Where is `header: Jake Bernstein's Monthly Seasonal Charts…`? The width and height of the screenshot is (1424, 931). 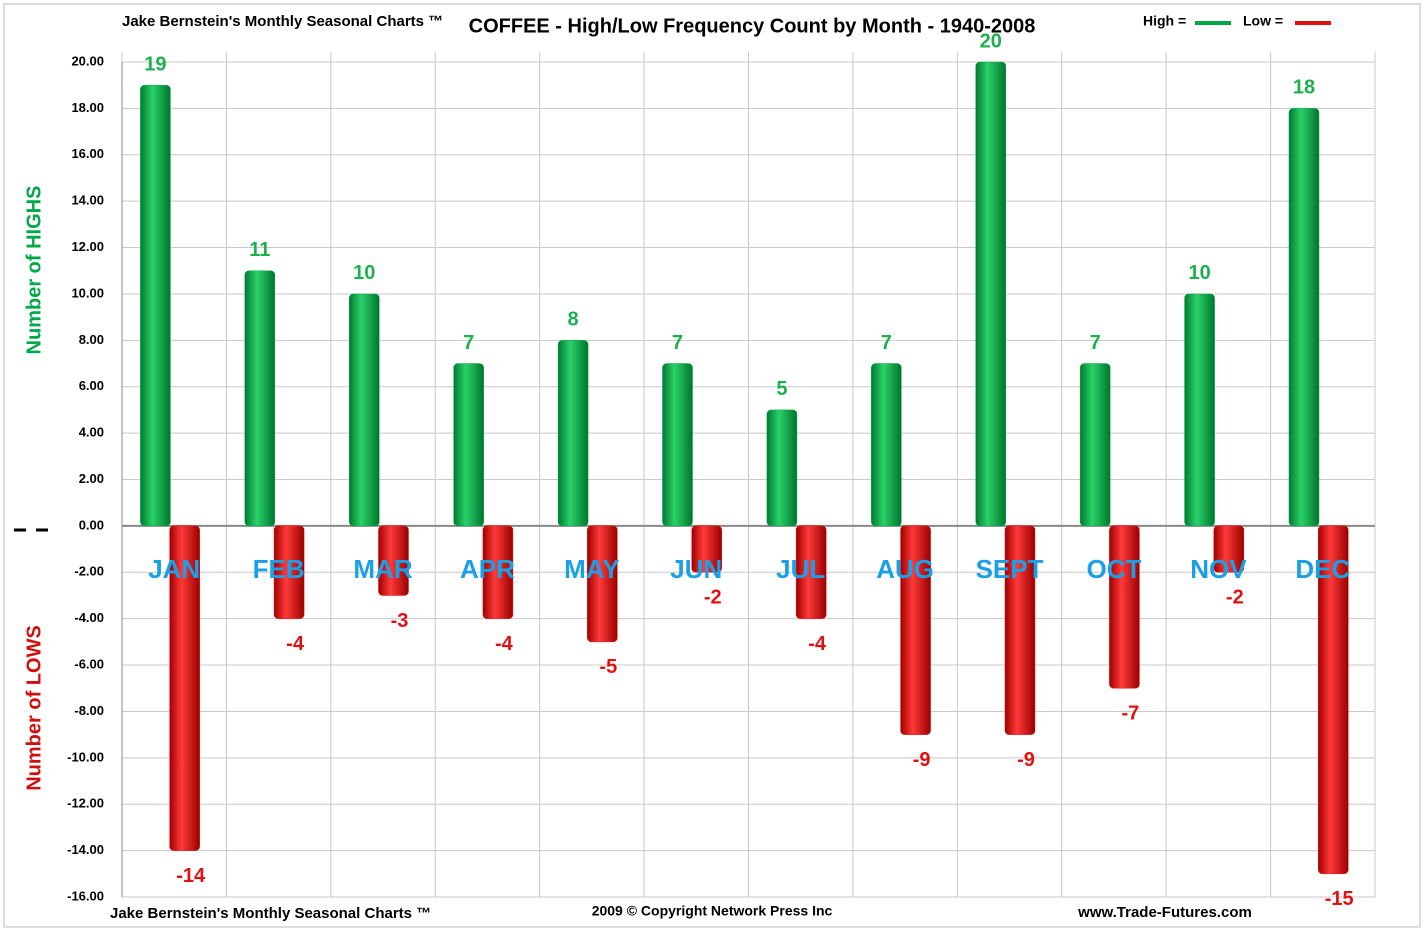
header: Jake Bernstein's Monthly Seasonal Charts… is located at coordinates (282, 21).